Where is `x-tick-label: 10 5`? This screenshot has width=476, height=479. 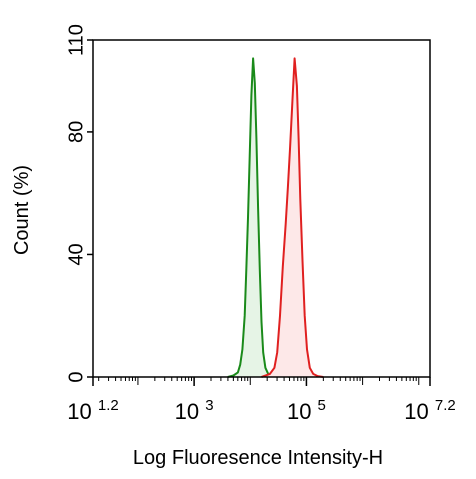
x-tick-label: 10 5 is located at coordinates (306, 410).